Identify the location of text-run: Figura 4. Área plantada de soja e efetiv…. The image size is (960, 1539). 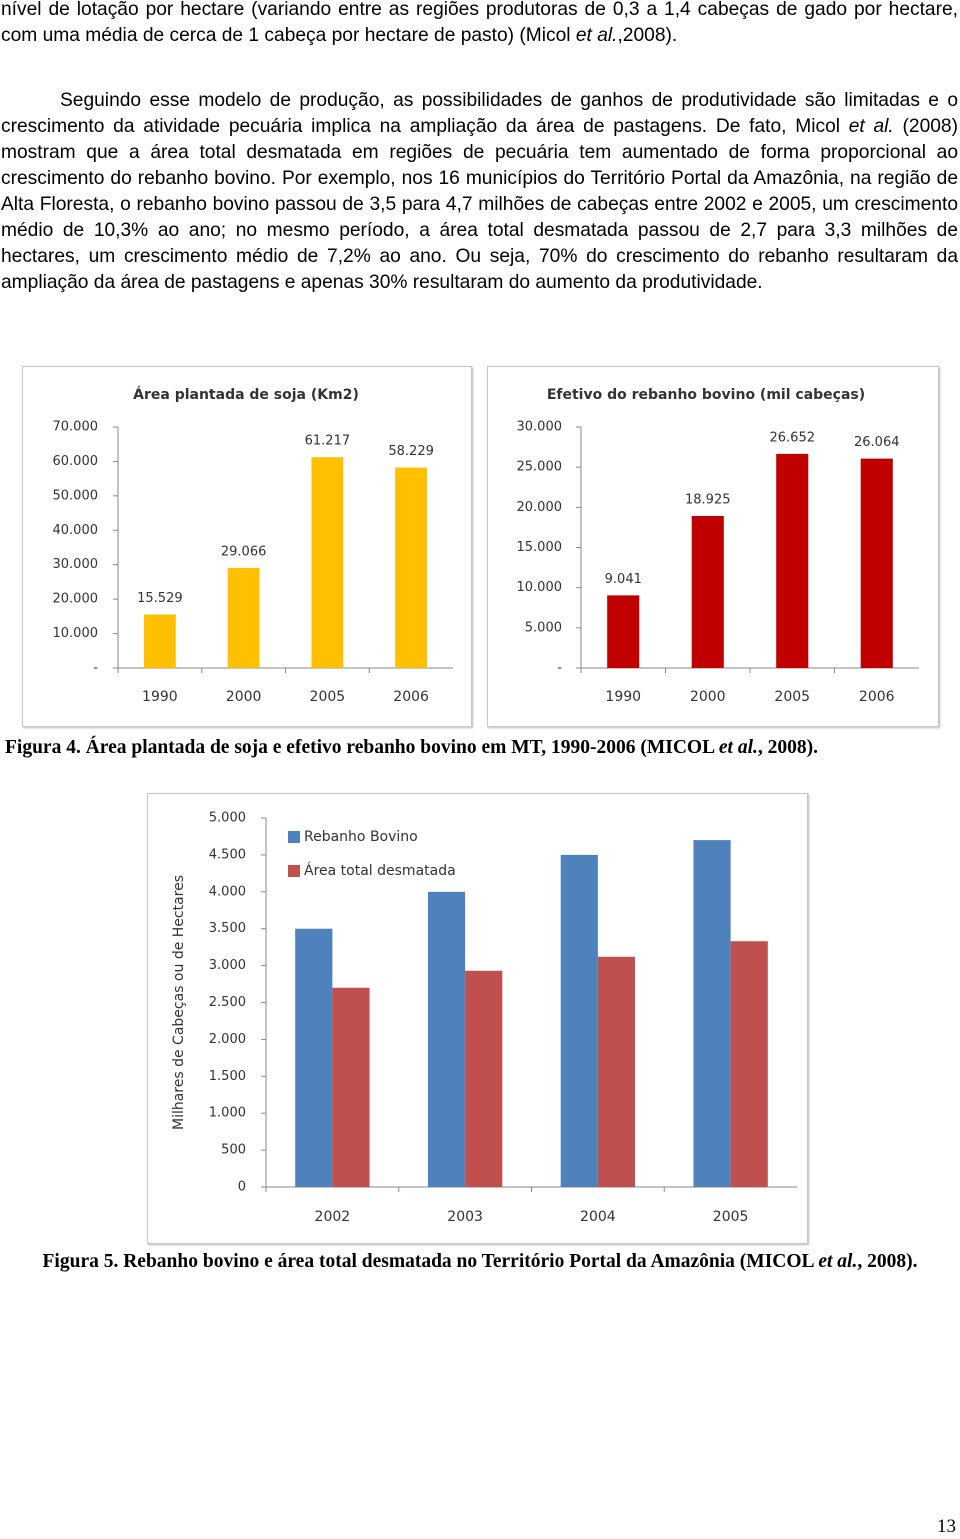
(362, 747).